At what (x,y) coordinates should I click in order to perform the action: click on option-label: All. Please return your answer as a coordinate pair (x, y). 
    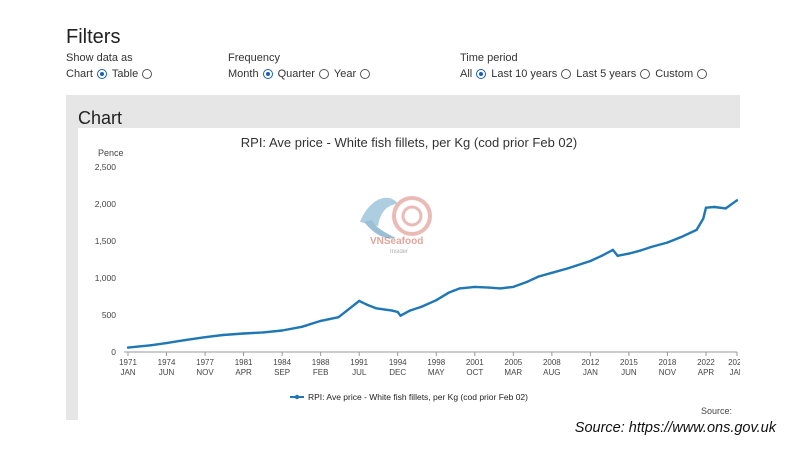
    Looking at the image, I should click on (466, 74).